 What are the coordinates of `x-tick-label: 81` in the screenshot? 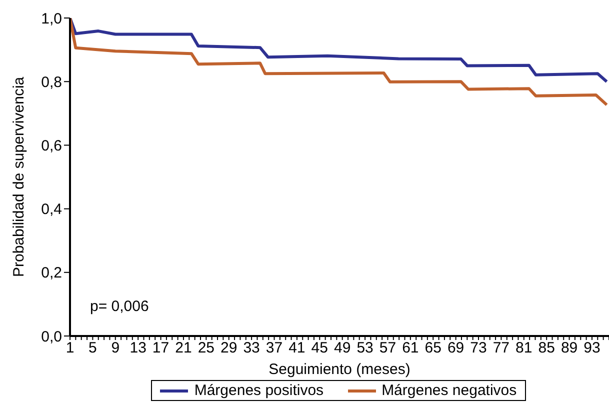 It's located at (524, 348).